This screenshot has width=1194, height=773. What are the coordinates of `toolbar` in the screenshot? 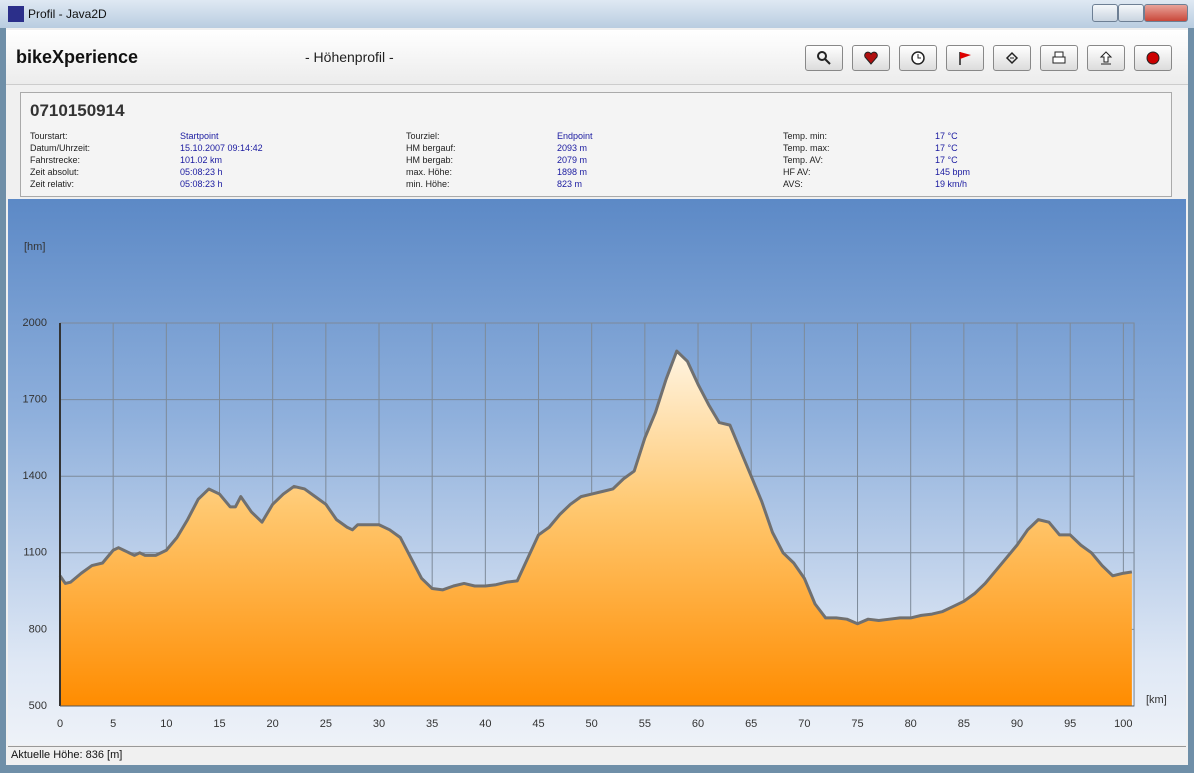 It's located at (597, 57).